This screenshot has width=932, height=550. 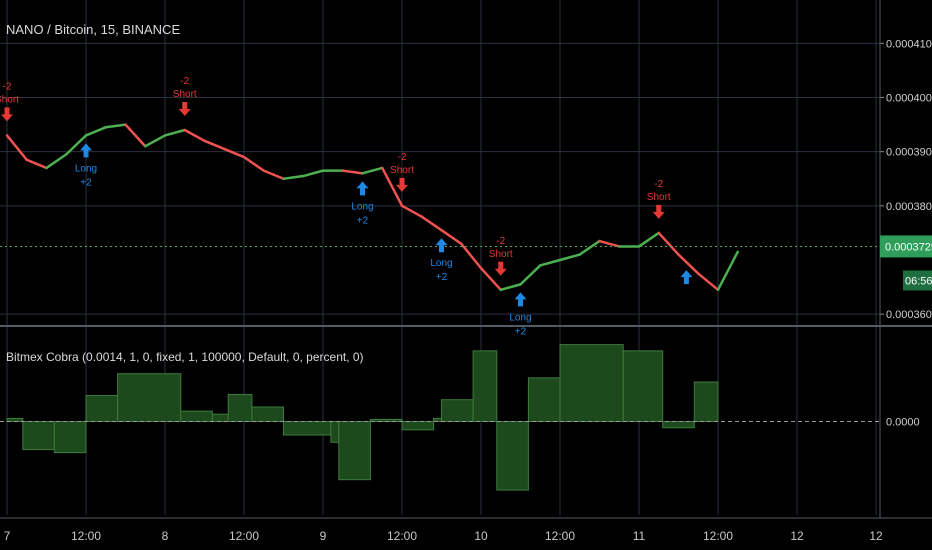 I want to click on countdown-badge, so click(x=917, y=280).